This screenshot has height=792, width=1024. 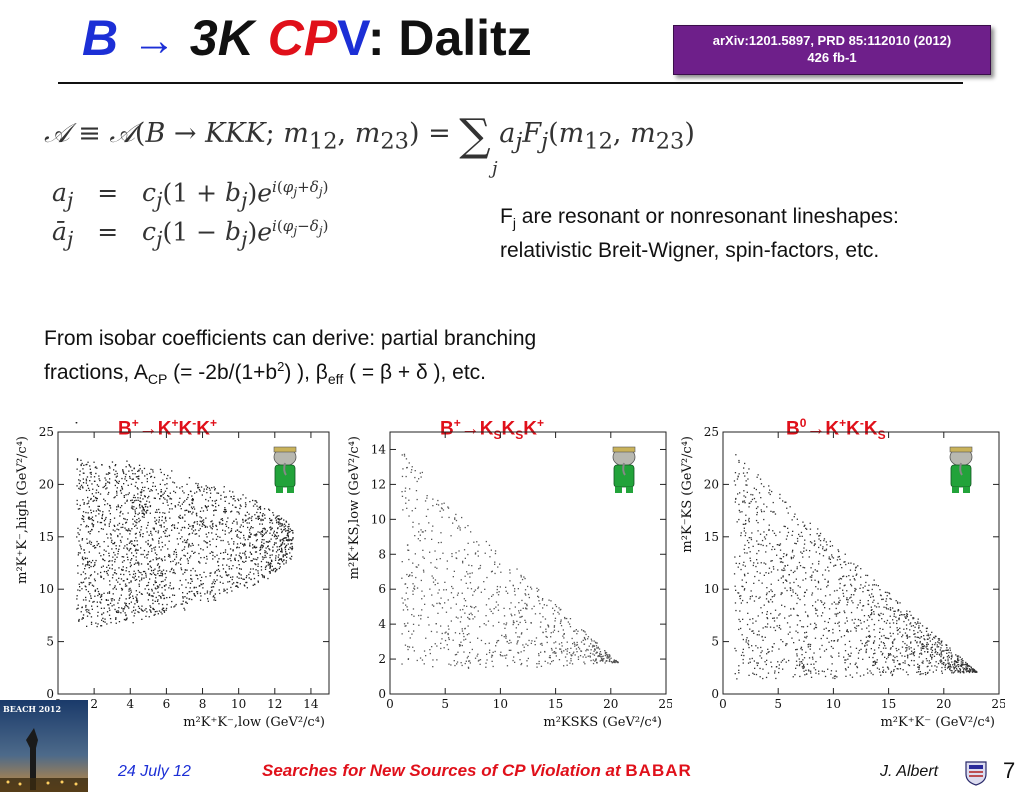 I want to click on babar-elephant-mascot-icon, so click(x=624, y=469).